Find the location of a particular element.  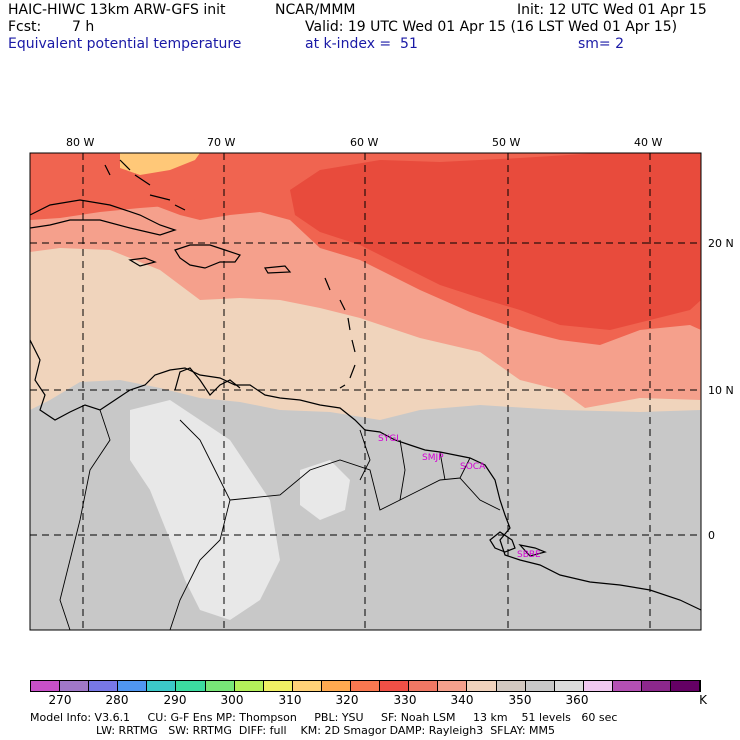

lon-label-60w: 60 W is located at coordinates (364, 142).